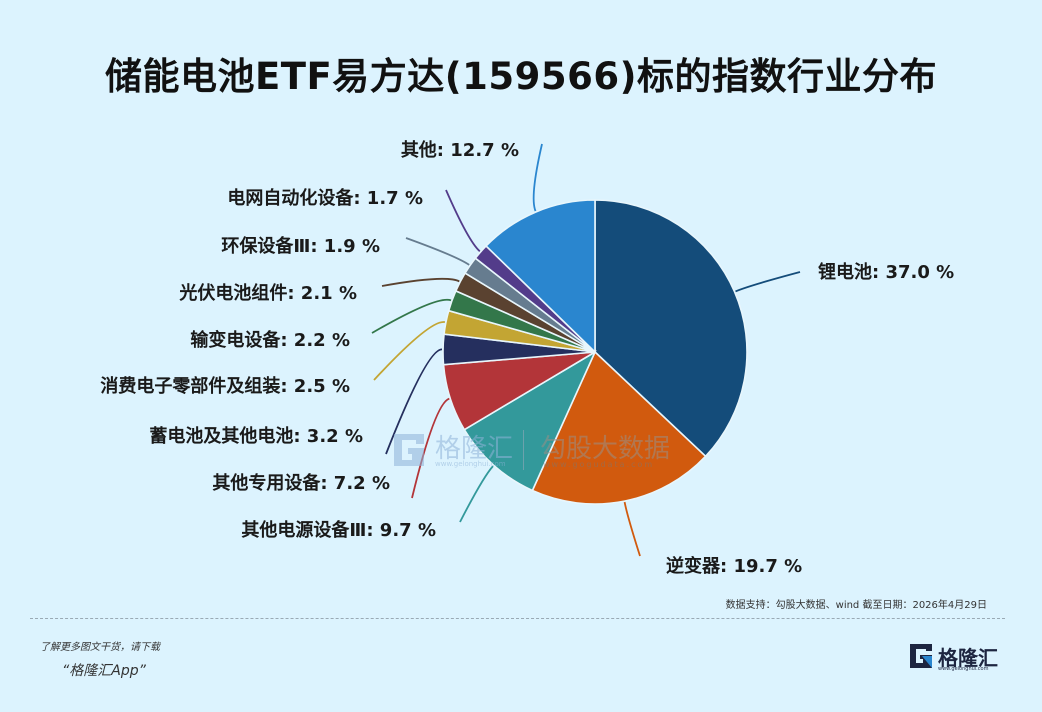 The height and width of the screenshot is (712, 1042). What do you see at coordinates (300, 246) in the screenshot?
I see `slice-label: 环保设备Ⅲ: 1.9 %` at bounding box center [300, 246].